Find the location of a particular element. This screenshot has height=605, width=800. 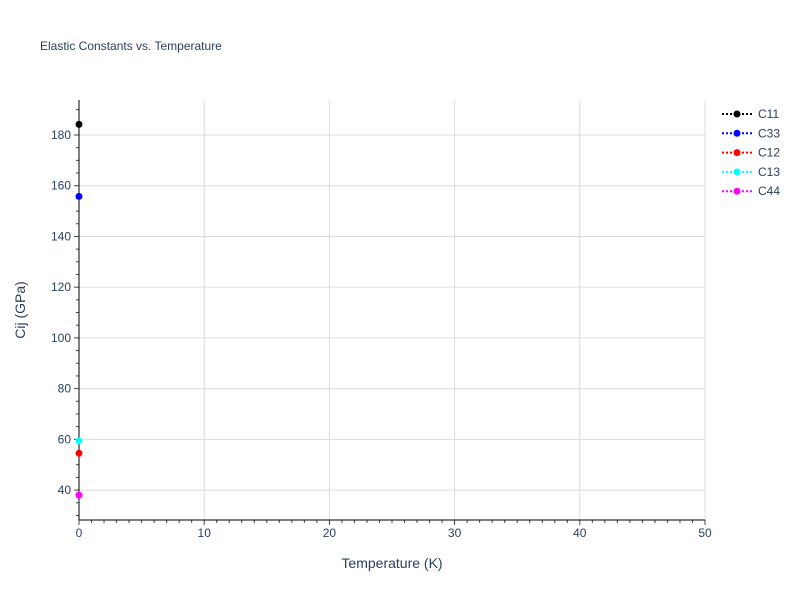

y-tick-label: 80 is located at coordinates (65, 389).